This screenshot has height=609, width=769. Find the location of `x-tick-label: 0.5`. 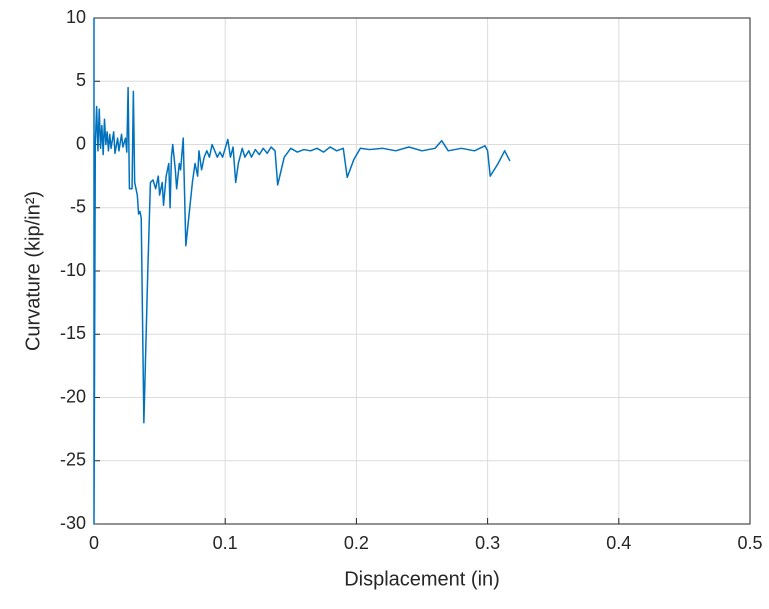

x-tick-label: 0.5 is located at coordinates (749, 543).